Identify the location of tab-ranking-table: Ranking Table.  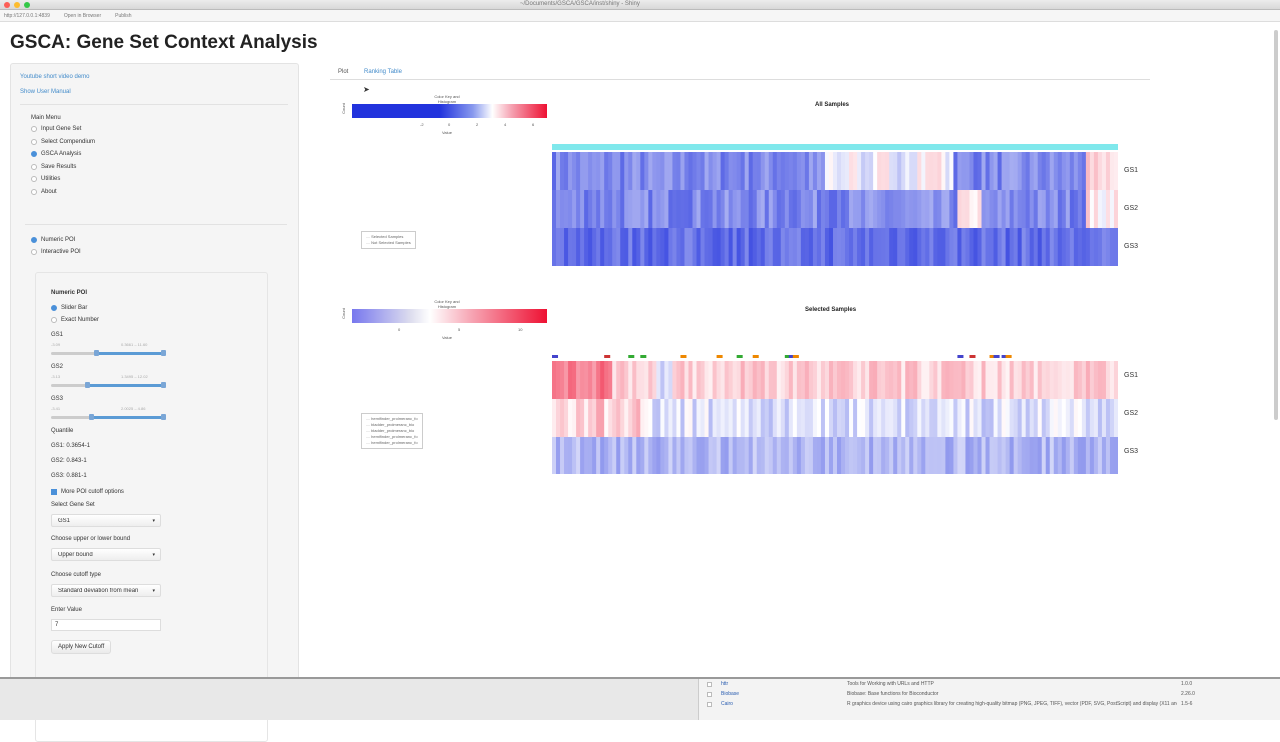
(383, 72).